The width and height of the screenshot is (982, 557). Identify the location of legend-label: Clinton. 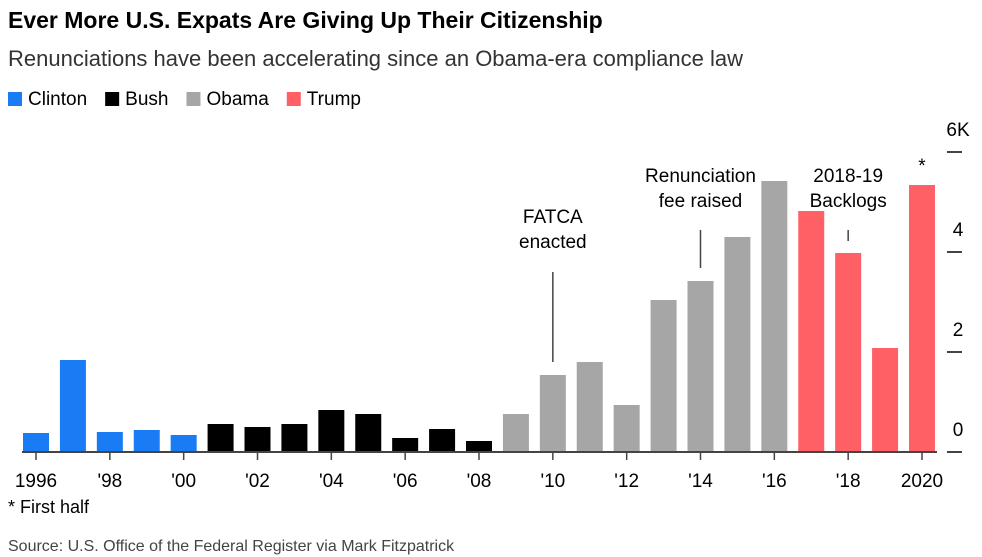
(57, 99).